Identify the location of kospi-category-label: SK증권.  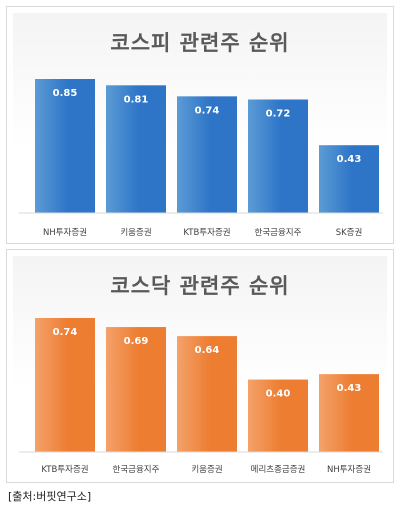
(349, 232).